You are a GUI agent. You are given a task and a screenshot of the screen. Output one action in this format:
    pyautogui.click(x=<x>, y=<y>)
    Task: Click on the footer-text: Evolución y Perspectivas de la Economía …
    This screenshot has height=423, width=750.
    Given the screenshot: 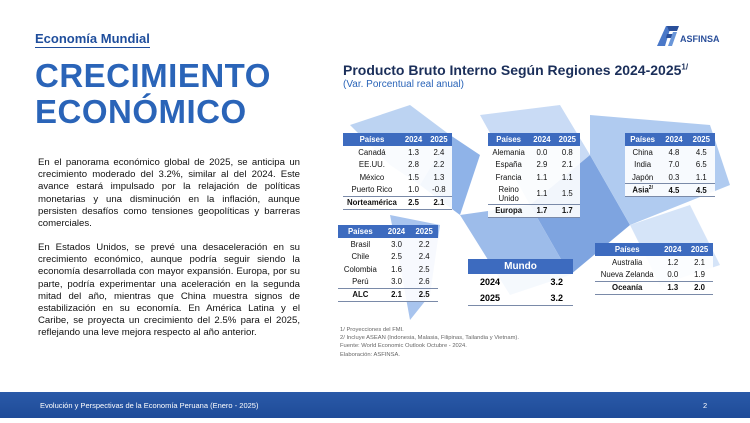 What is the action you would take?
    pyautogui.click(x=149, y=405)
    